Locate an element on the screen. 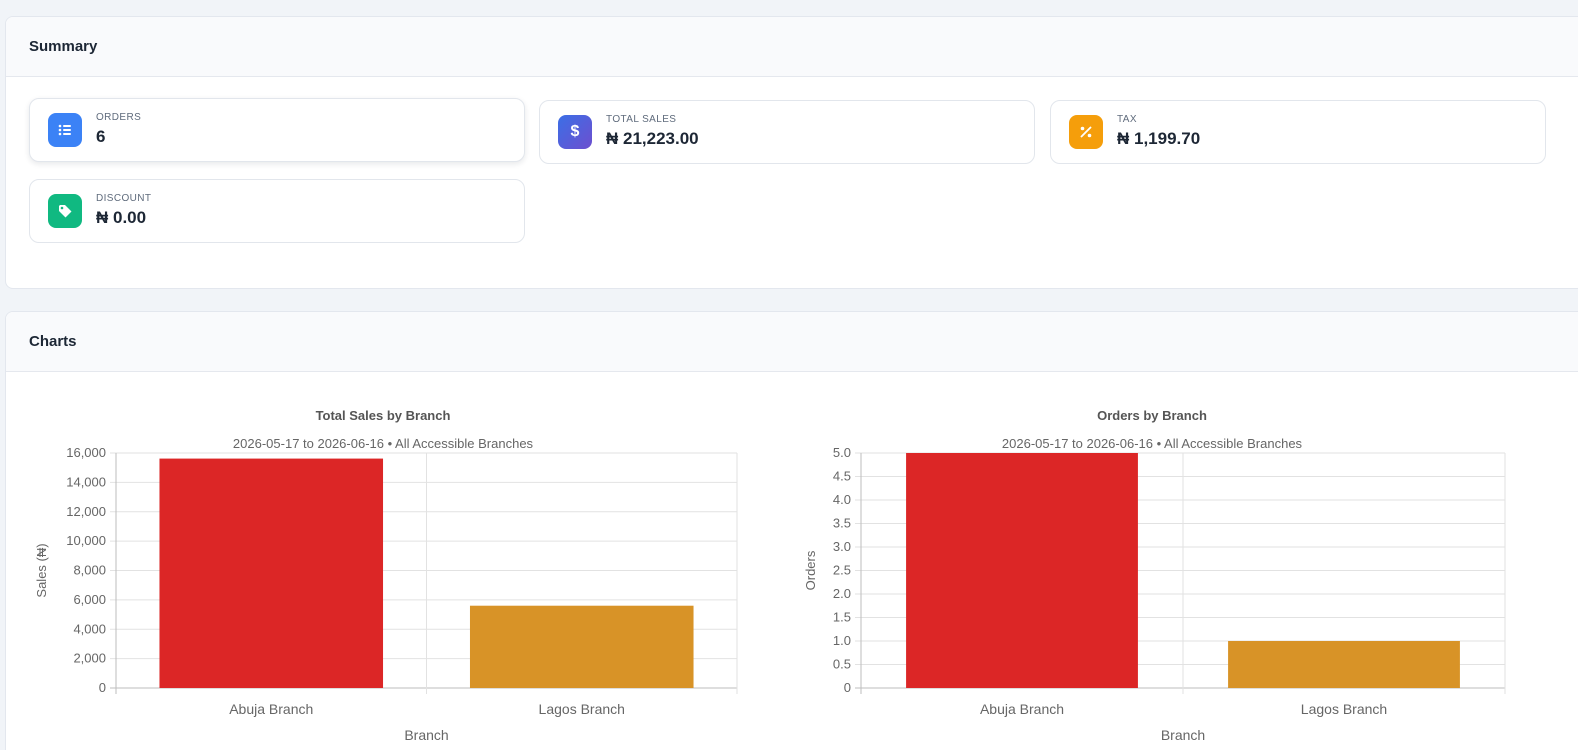  tax-value: ₦ 1,199.70 is located at coordinates (1159, 138).